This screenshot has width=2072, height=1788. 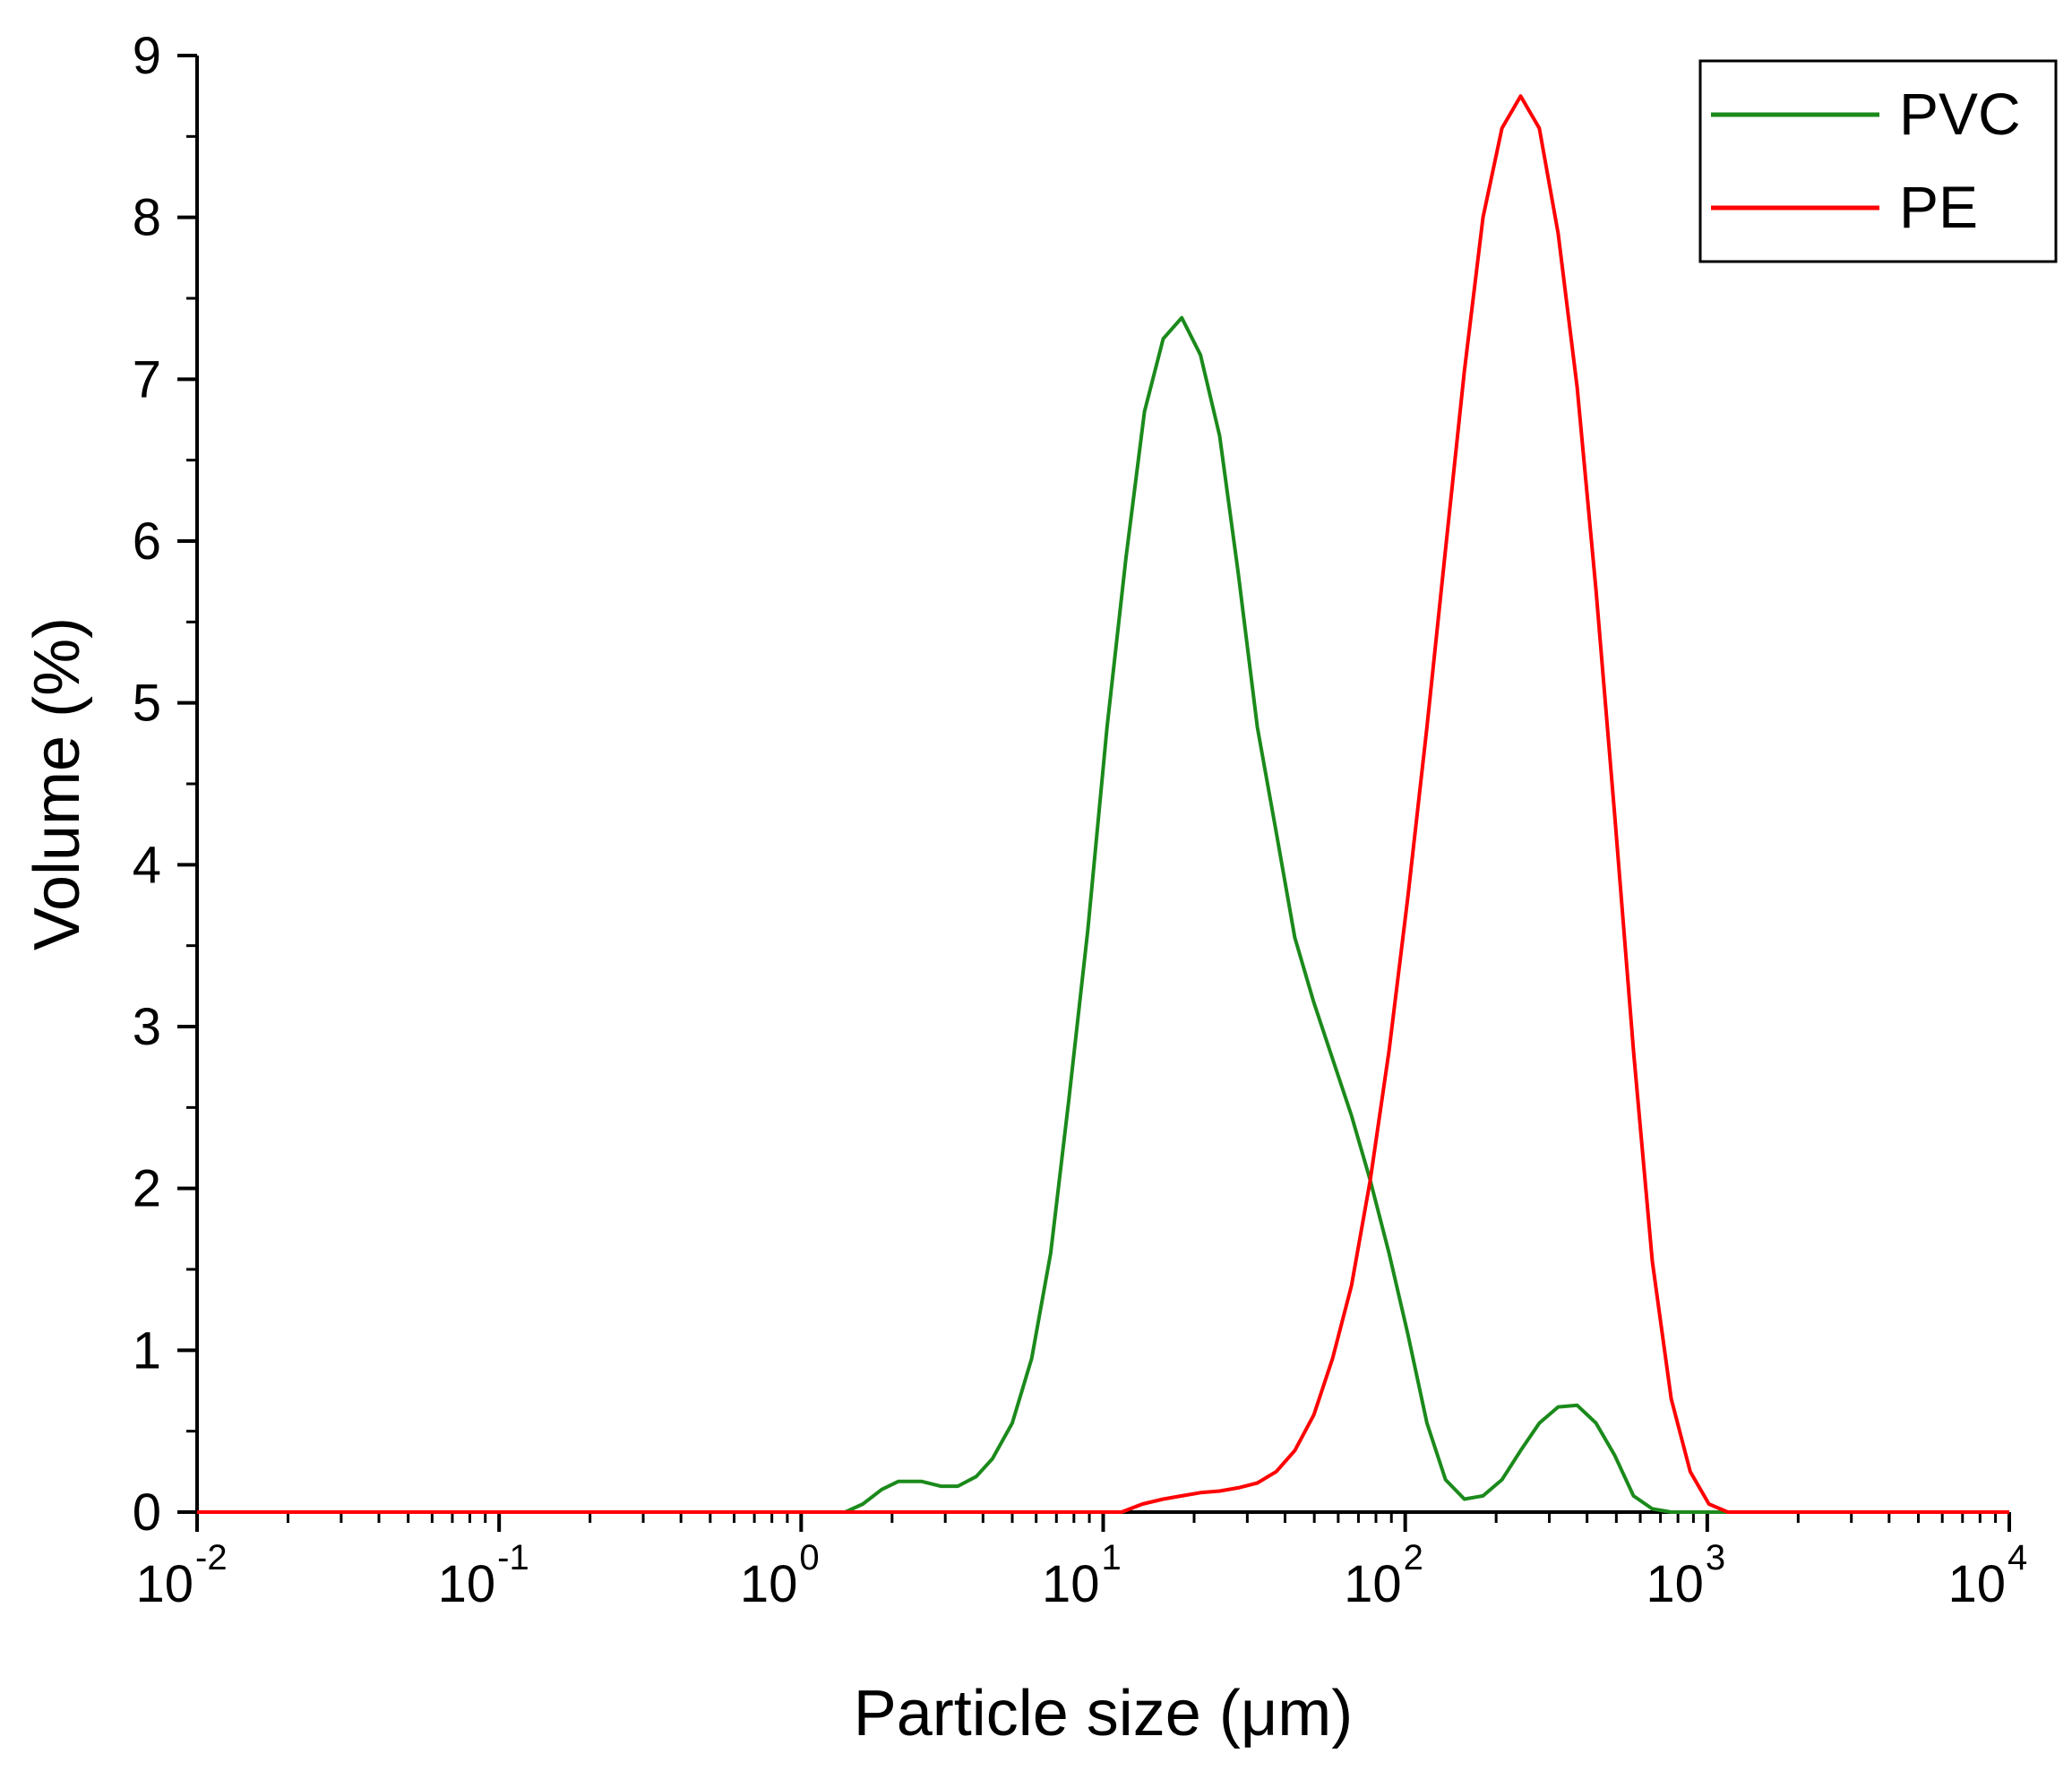 I want to click on y-tick-label: 2, so click(x=147, y=1189).